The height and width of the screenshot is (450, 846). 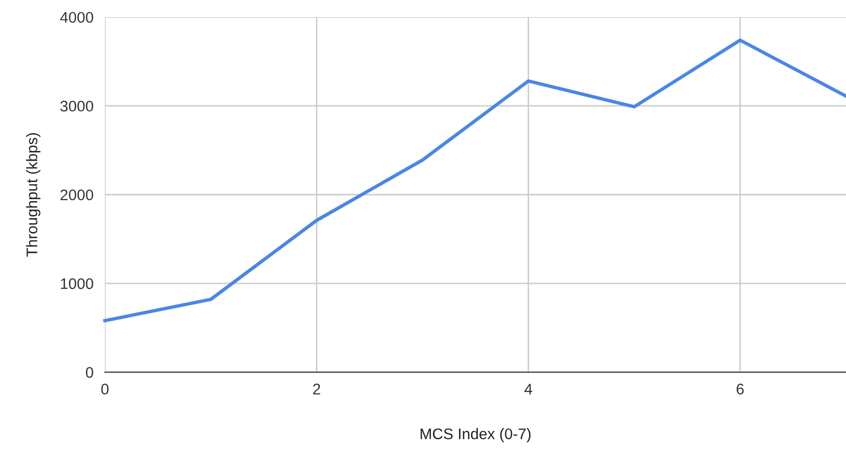 I want to click on x-tick-label: 0, so click(x=105, y=389).